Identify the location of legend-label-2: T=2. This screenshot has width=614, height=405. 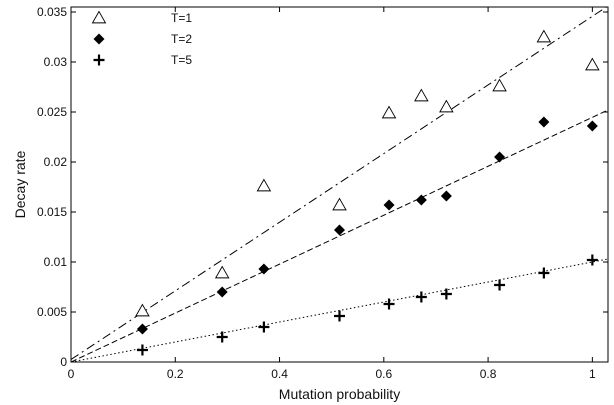
(181, 39).